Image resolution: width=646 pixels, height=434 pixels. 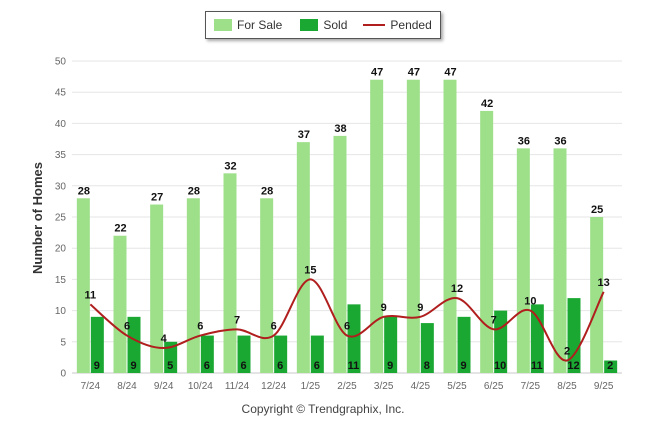 I want to click on pended-data-label: 2, so click(x=567, y=352).